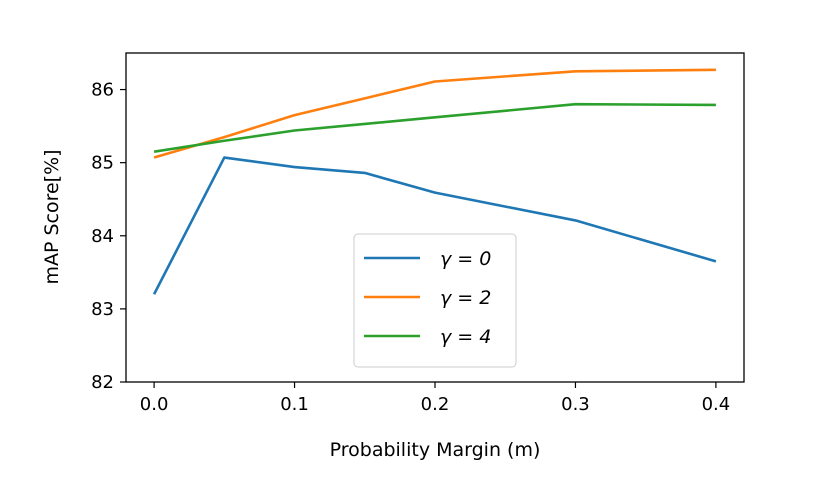 This screenshot has height=492, width=818. I want to click on x-axis: 0.0 0.1 0.2 0.3 0.4, so click(435, 398).